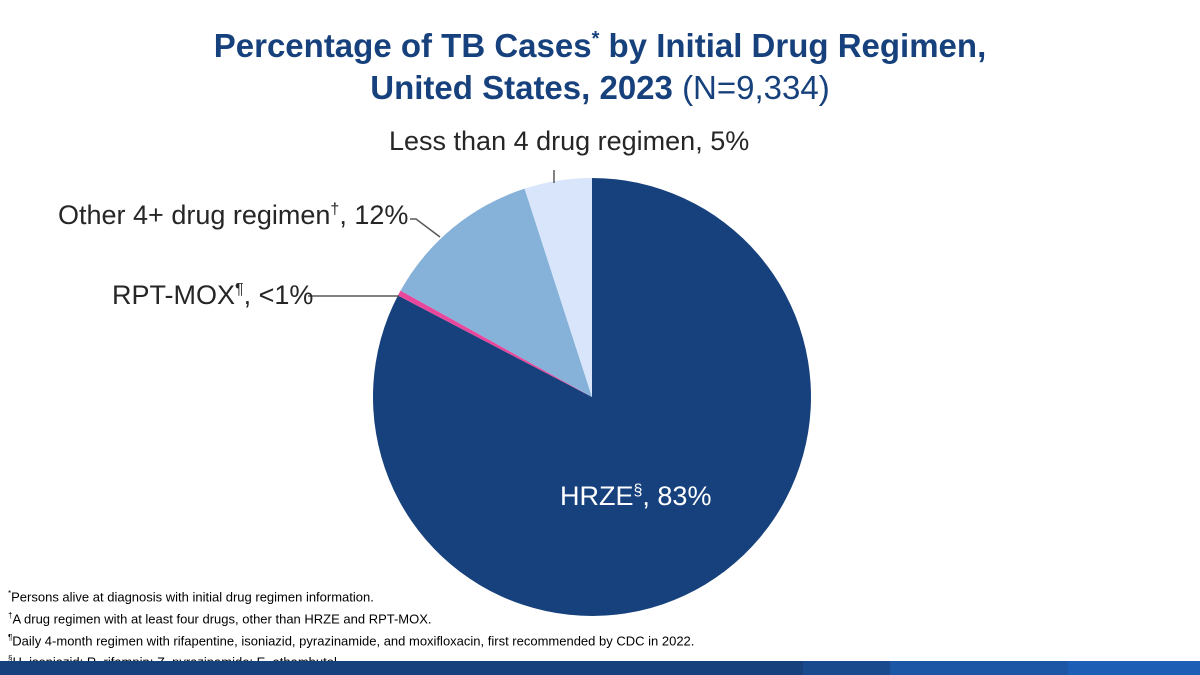 The width and height of the screenshot is (1200, 675). Describe the element at coordinates (569, 141) in the screenshot. I see `data-label-less-than-4: Less than 4 drug regimen, 5%` at that location.